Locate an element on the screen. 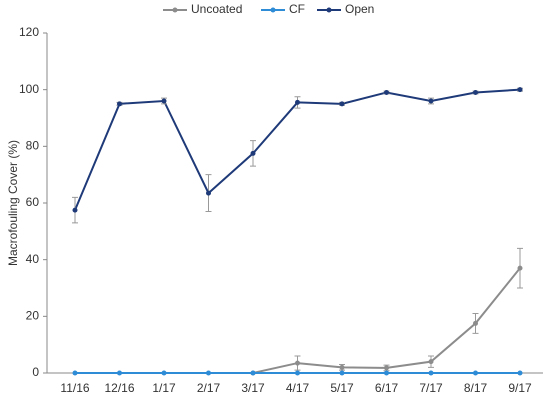 Image resolution: width=550 pixels, height=402 pixels. legend-label: CF is located at coordinates (297, 9).